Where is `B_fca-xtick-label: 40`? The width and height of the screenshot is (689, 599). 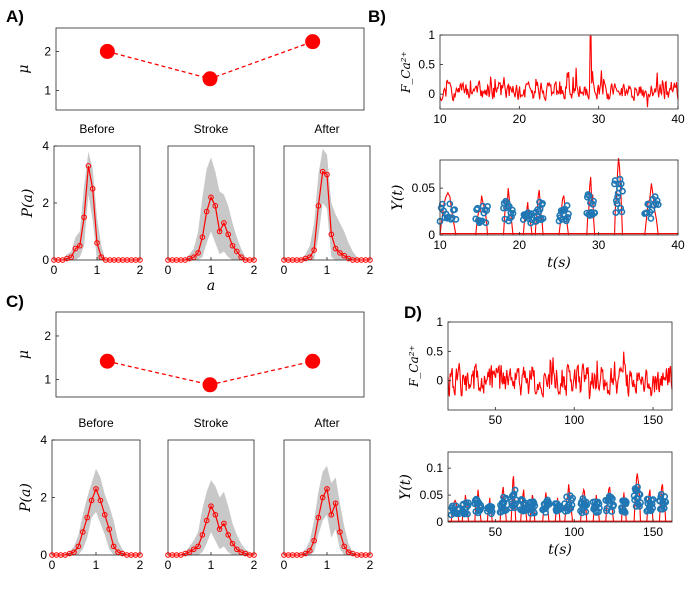
B_fca-xtick-label: 40 is located at coordinates (678, 119).